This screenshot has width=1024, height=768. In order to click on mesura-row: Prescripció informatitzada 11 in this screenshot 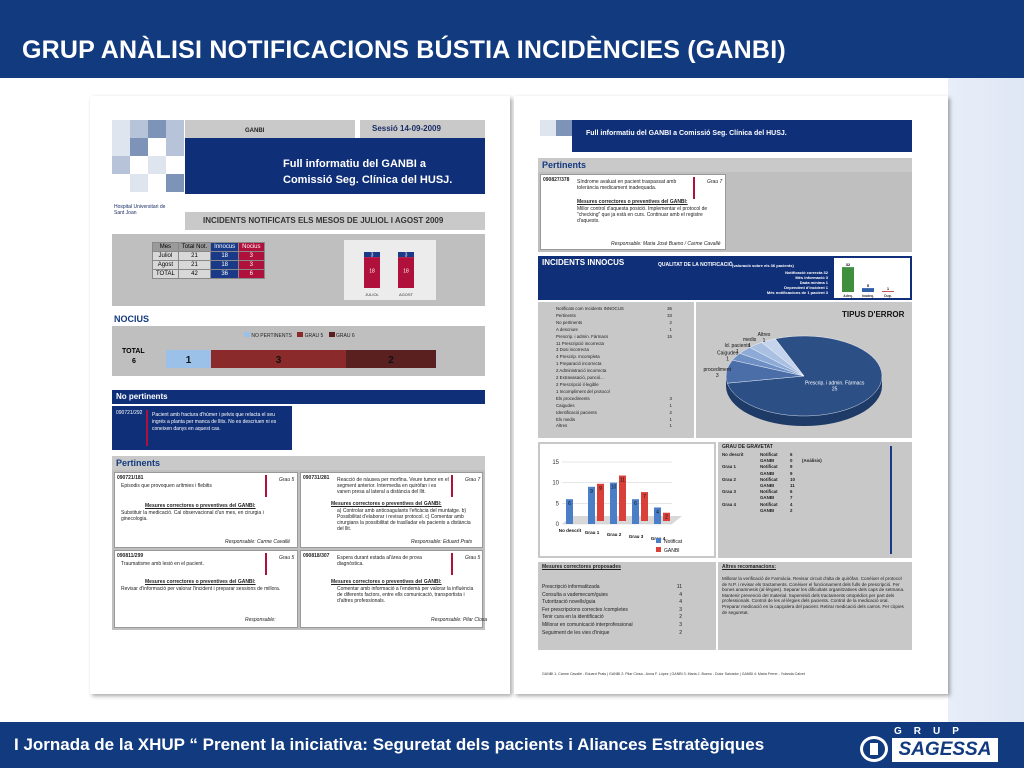, I will do `click(626, 588)`.